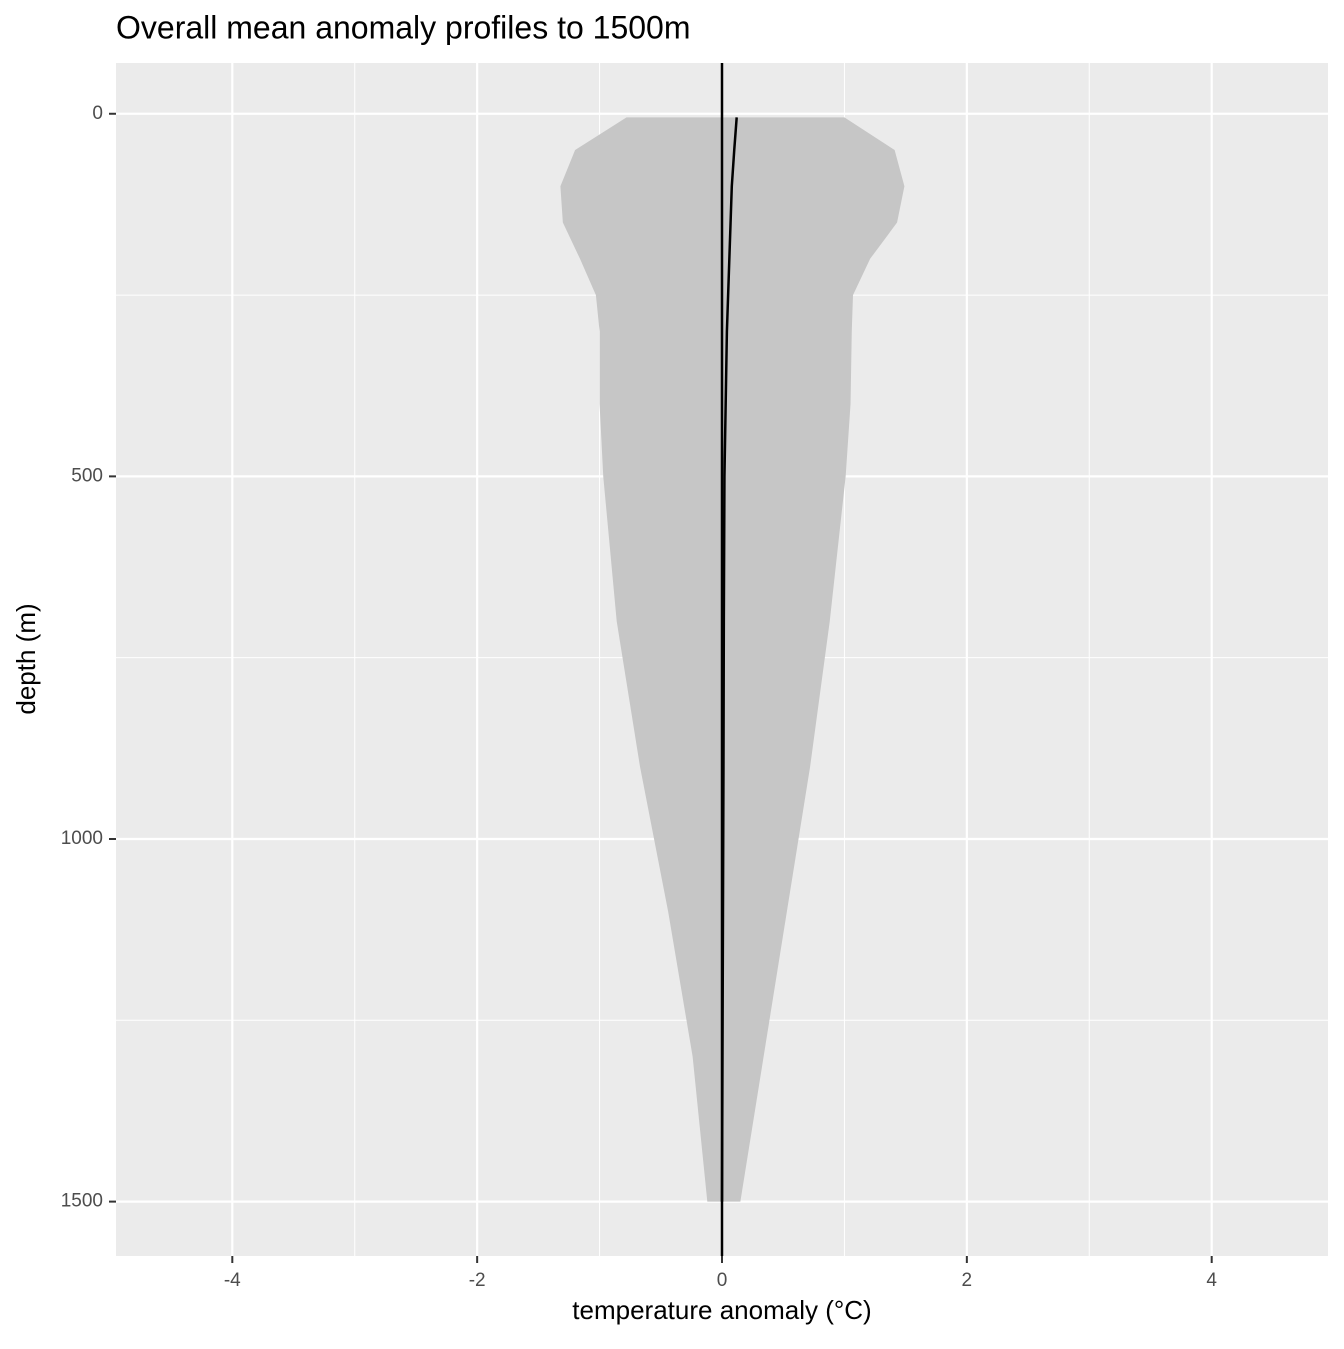  I want to click on x-tick-label: 0, so click(722, 1280).